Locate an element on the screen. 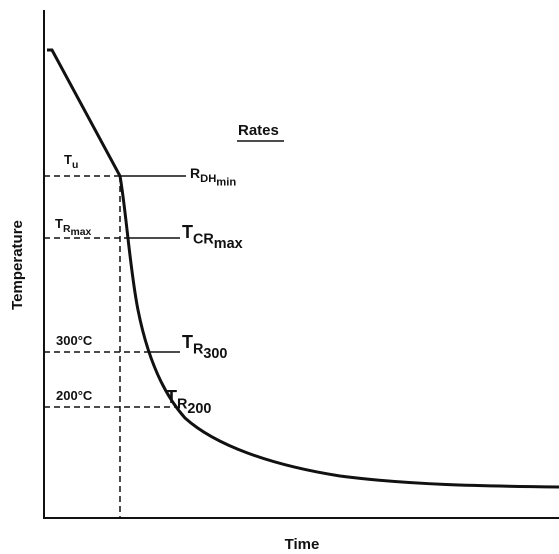 Image resolution: width=559 pixels, height=554 pixels. x-axis-label: Time is located at coordinates (302, 544).